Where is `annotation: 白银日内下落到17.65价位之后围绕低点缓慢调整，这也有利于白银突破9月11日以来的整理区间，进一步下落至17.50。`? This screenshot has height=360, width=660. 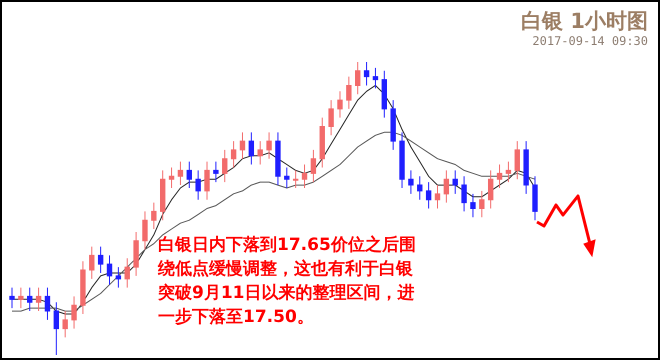
annotation: 白银日内下落到17.65价位之后围绕低点缓慢调整，这也有利于白银突破9月11日以来的整理区间，进一步下落至17.50。 is located at coordinates (287, 281).